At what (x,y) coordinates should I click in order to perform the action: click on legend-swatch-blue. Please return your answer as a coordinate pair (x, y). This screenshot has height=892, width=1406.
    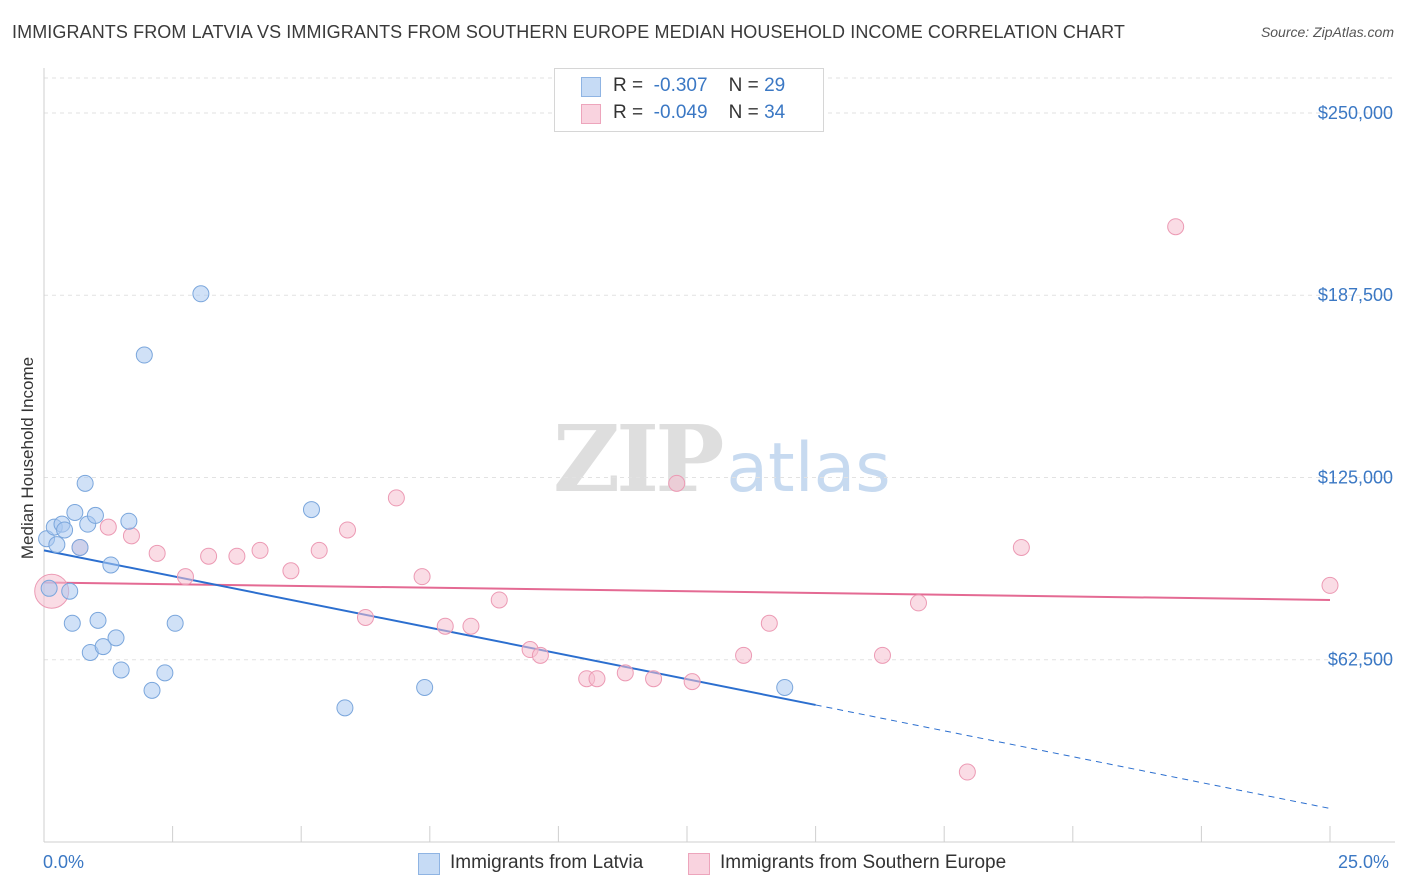
    Looking at the image, I should click on (591, 87).